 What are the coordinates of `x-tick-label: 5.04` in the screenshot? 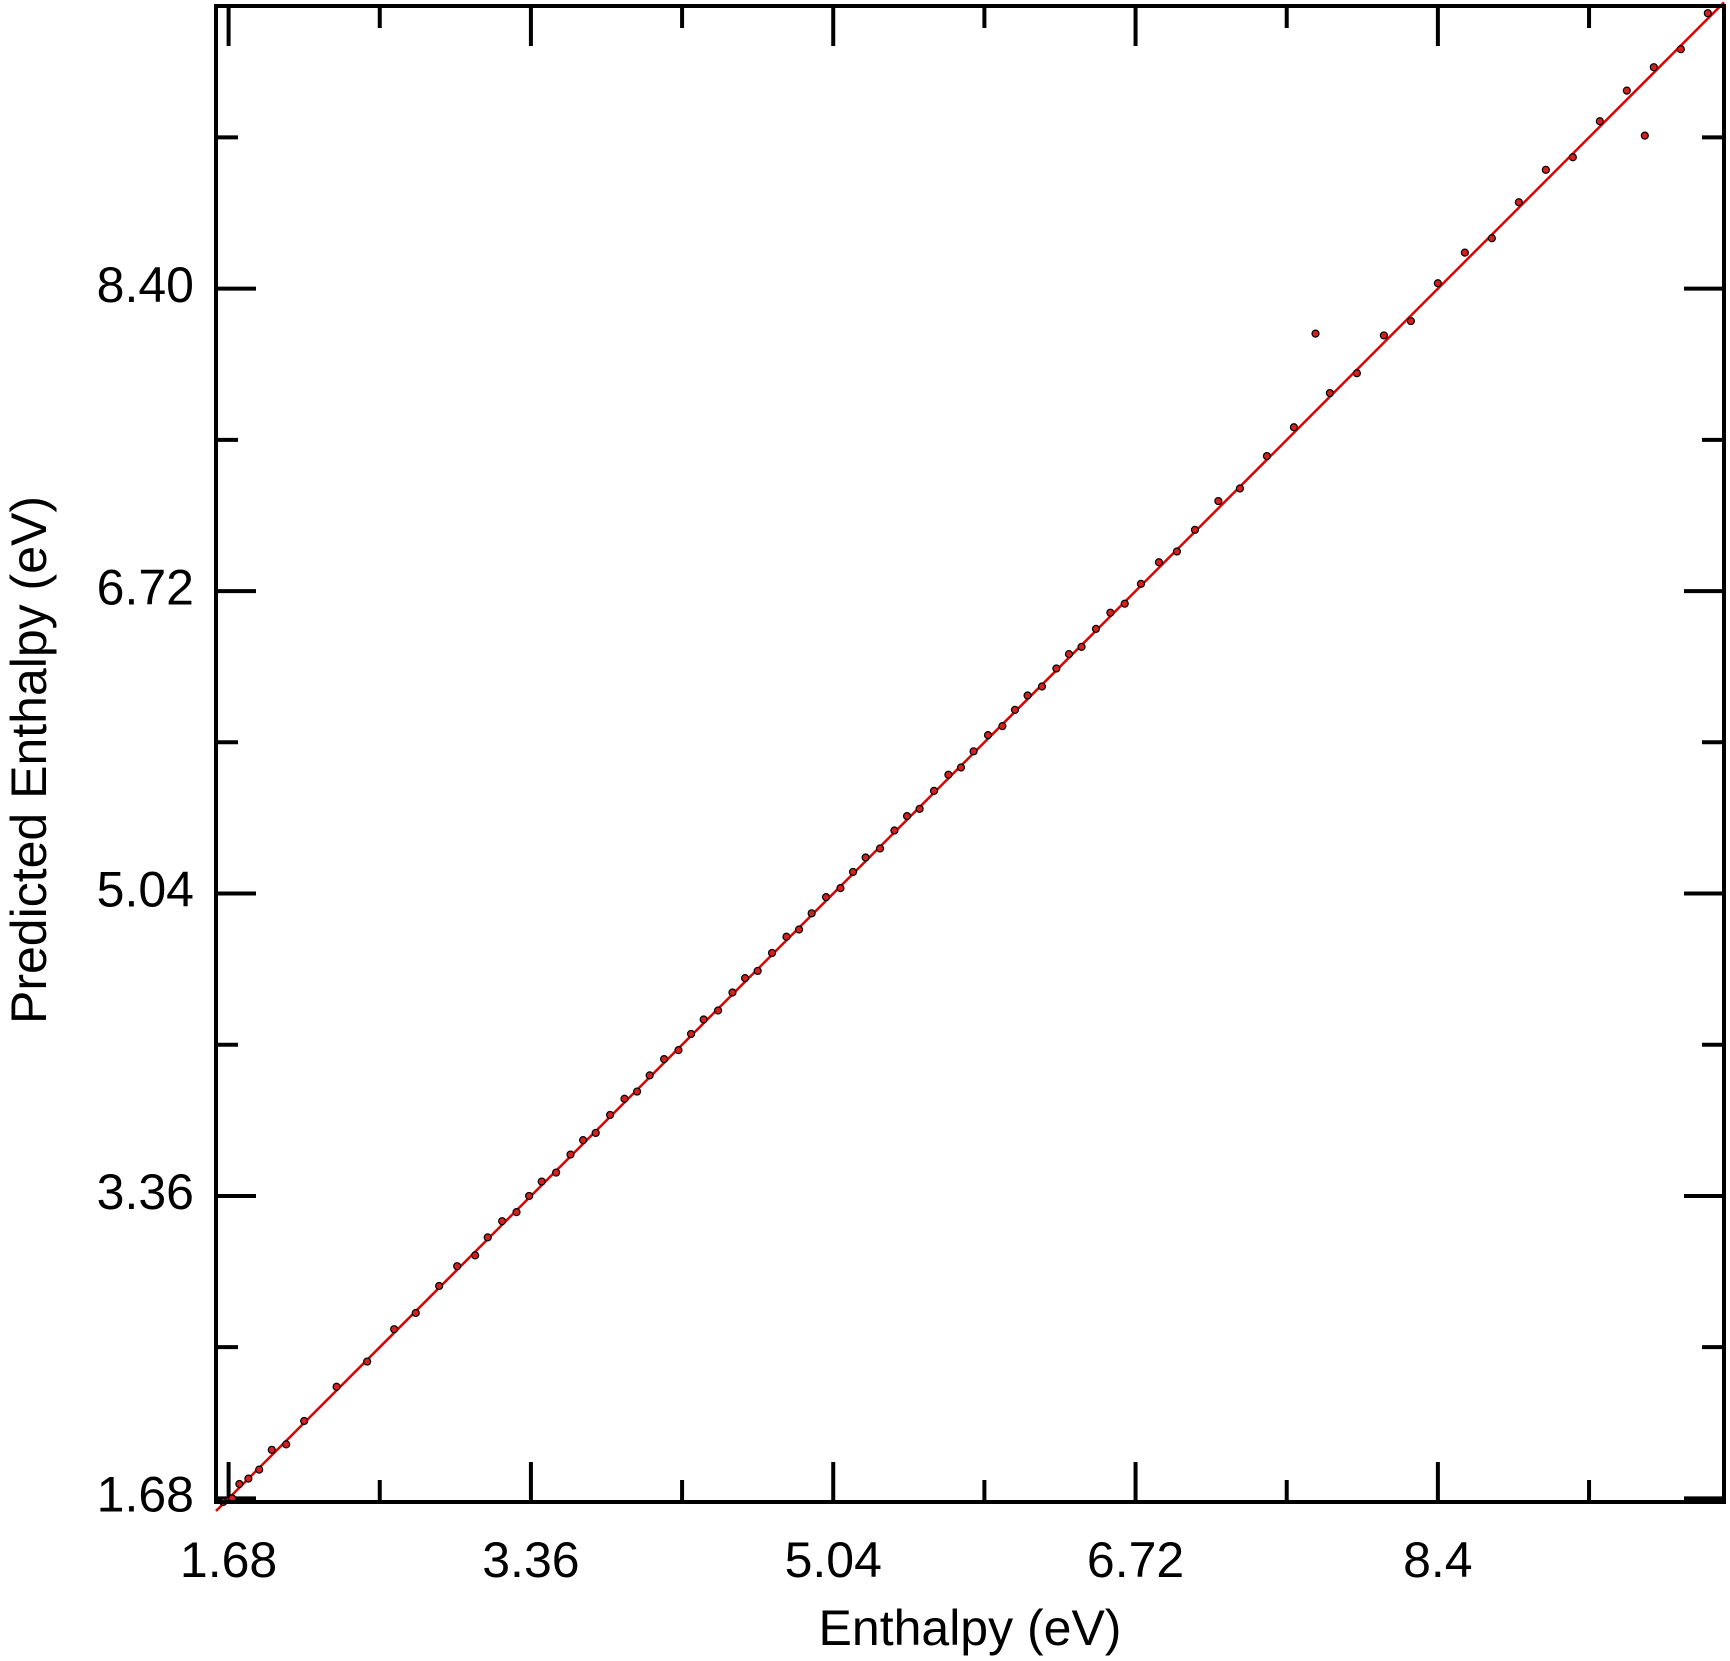 It's located at (833, 1560).